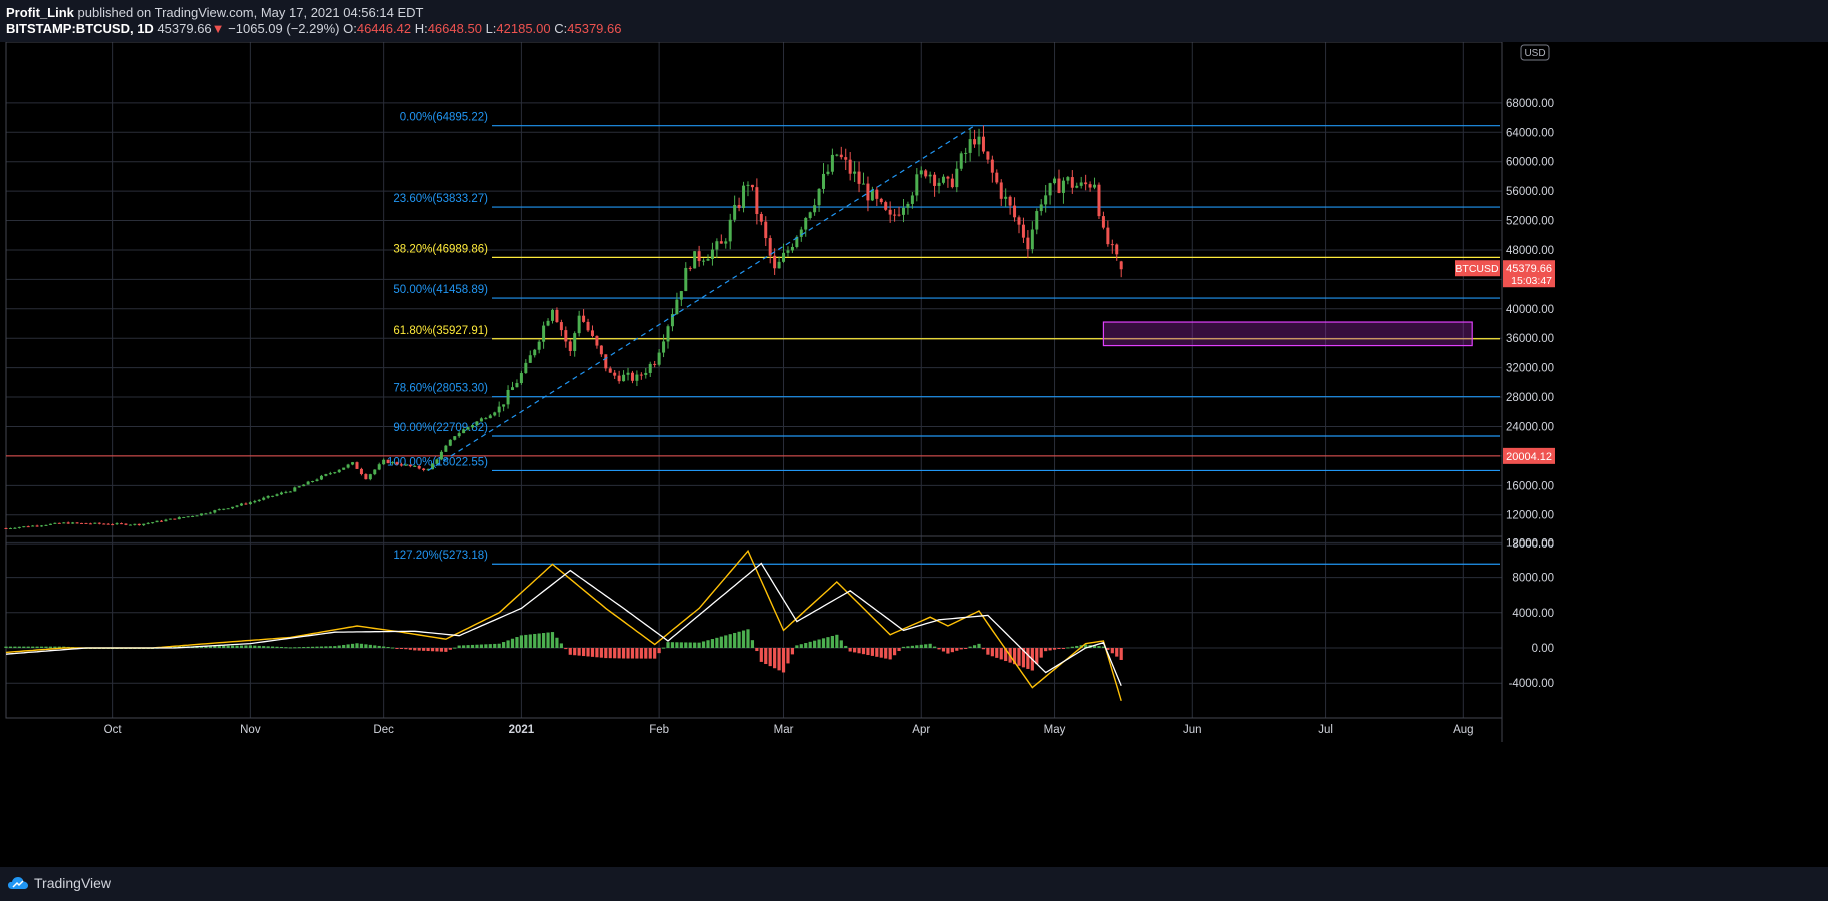 The height and width of the screenshot is (901, 1828). I want to click on macd-axis-tick: 0.00, so click(1543, 649).